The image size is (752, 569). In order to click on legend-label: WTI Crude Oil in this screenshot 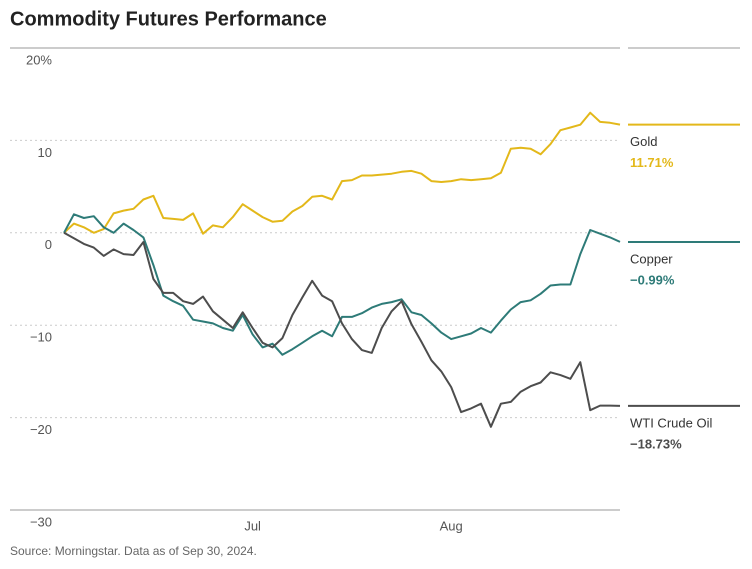, I will do `click(671, 422)`.